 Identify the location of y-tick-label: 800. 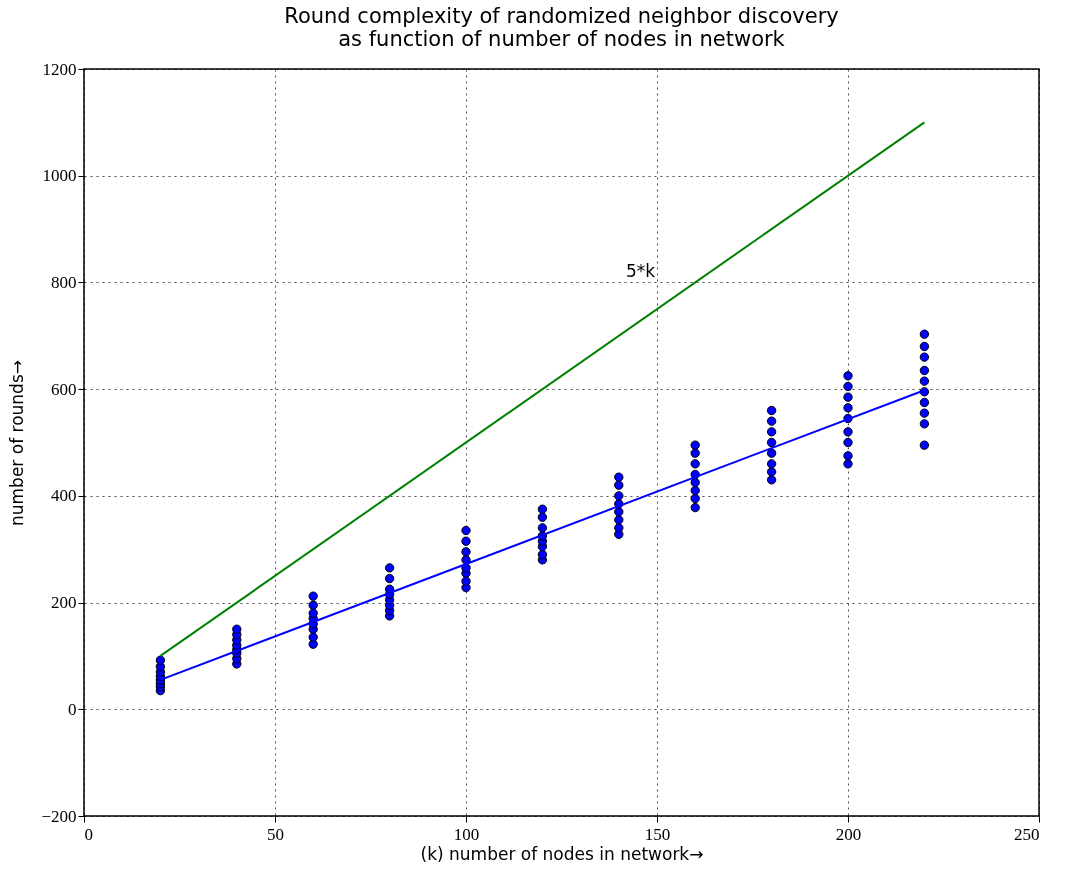
(64, 282).